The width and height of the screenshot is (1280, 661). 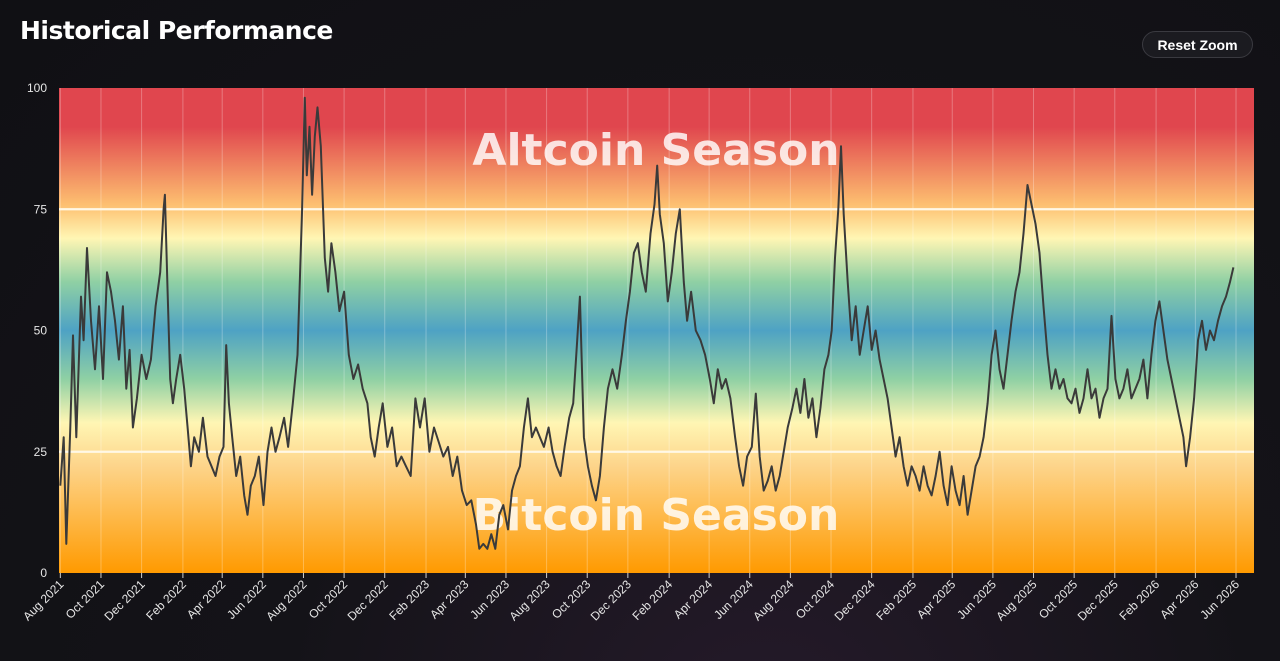 I want to click on x-tick-label: Jun 2025, so click(x=976, y=599).